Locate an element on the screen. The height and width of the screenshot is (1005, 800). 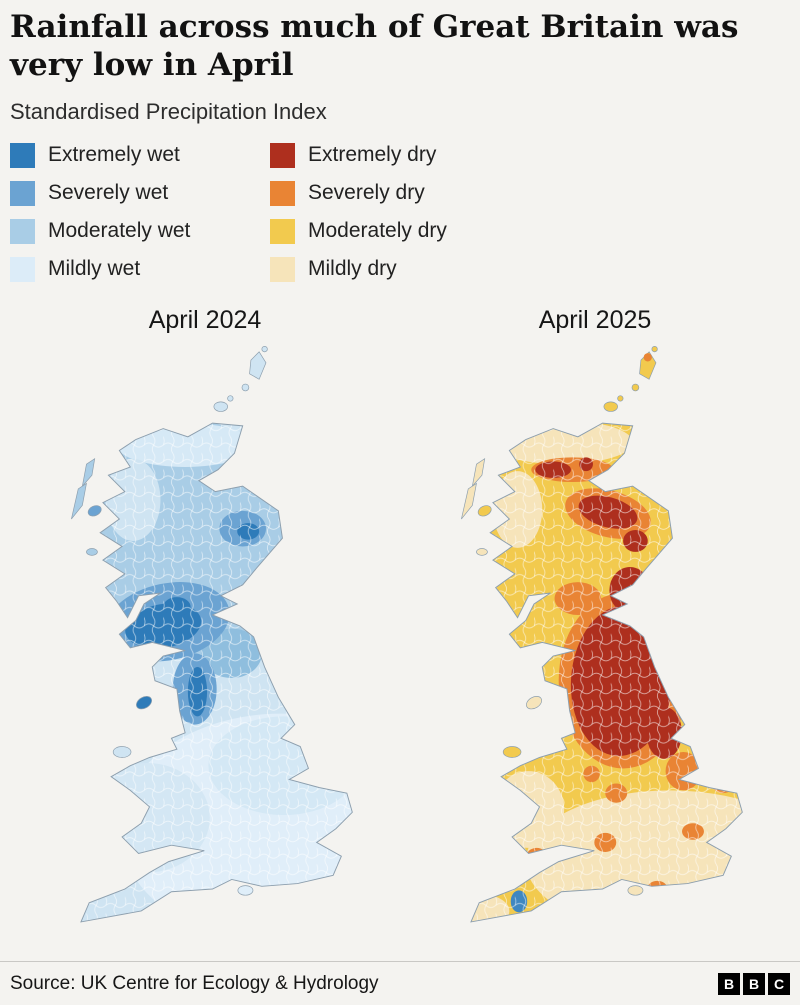
bbc-logo-block-b2: B is located at coordinates (754, 983).